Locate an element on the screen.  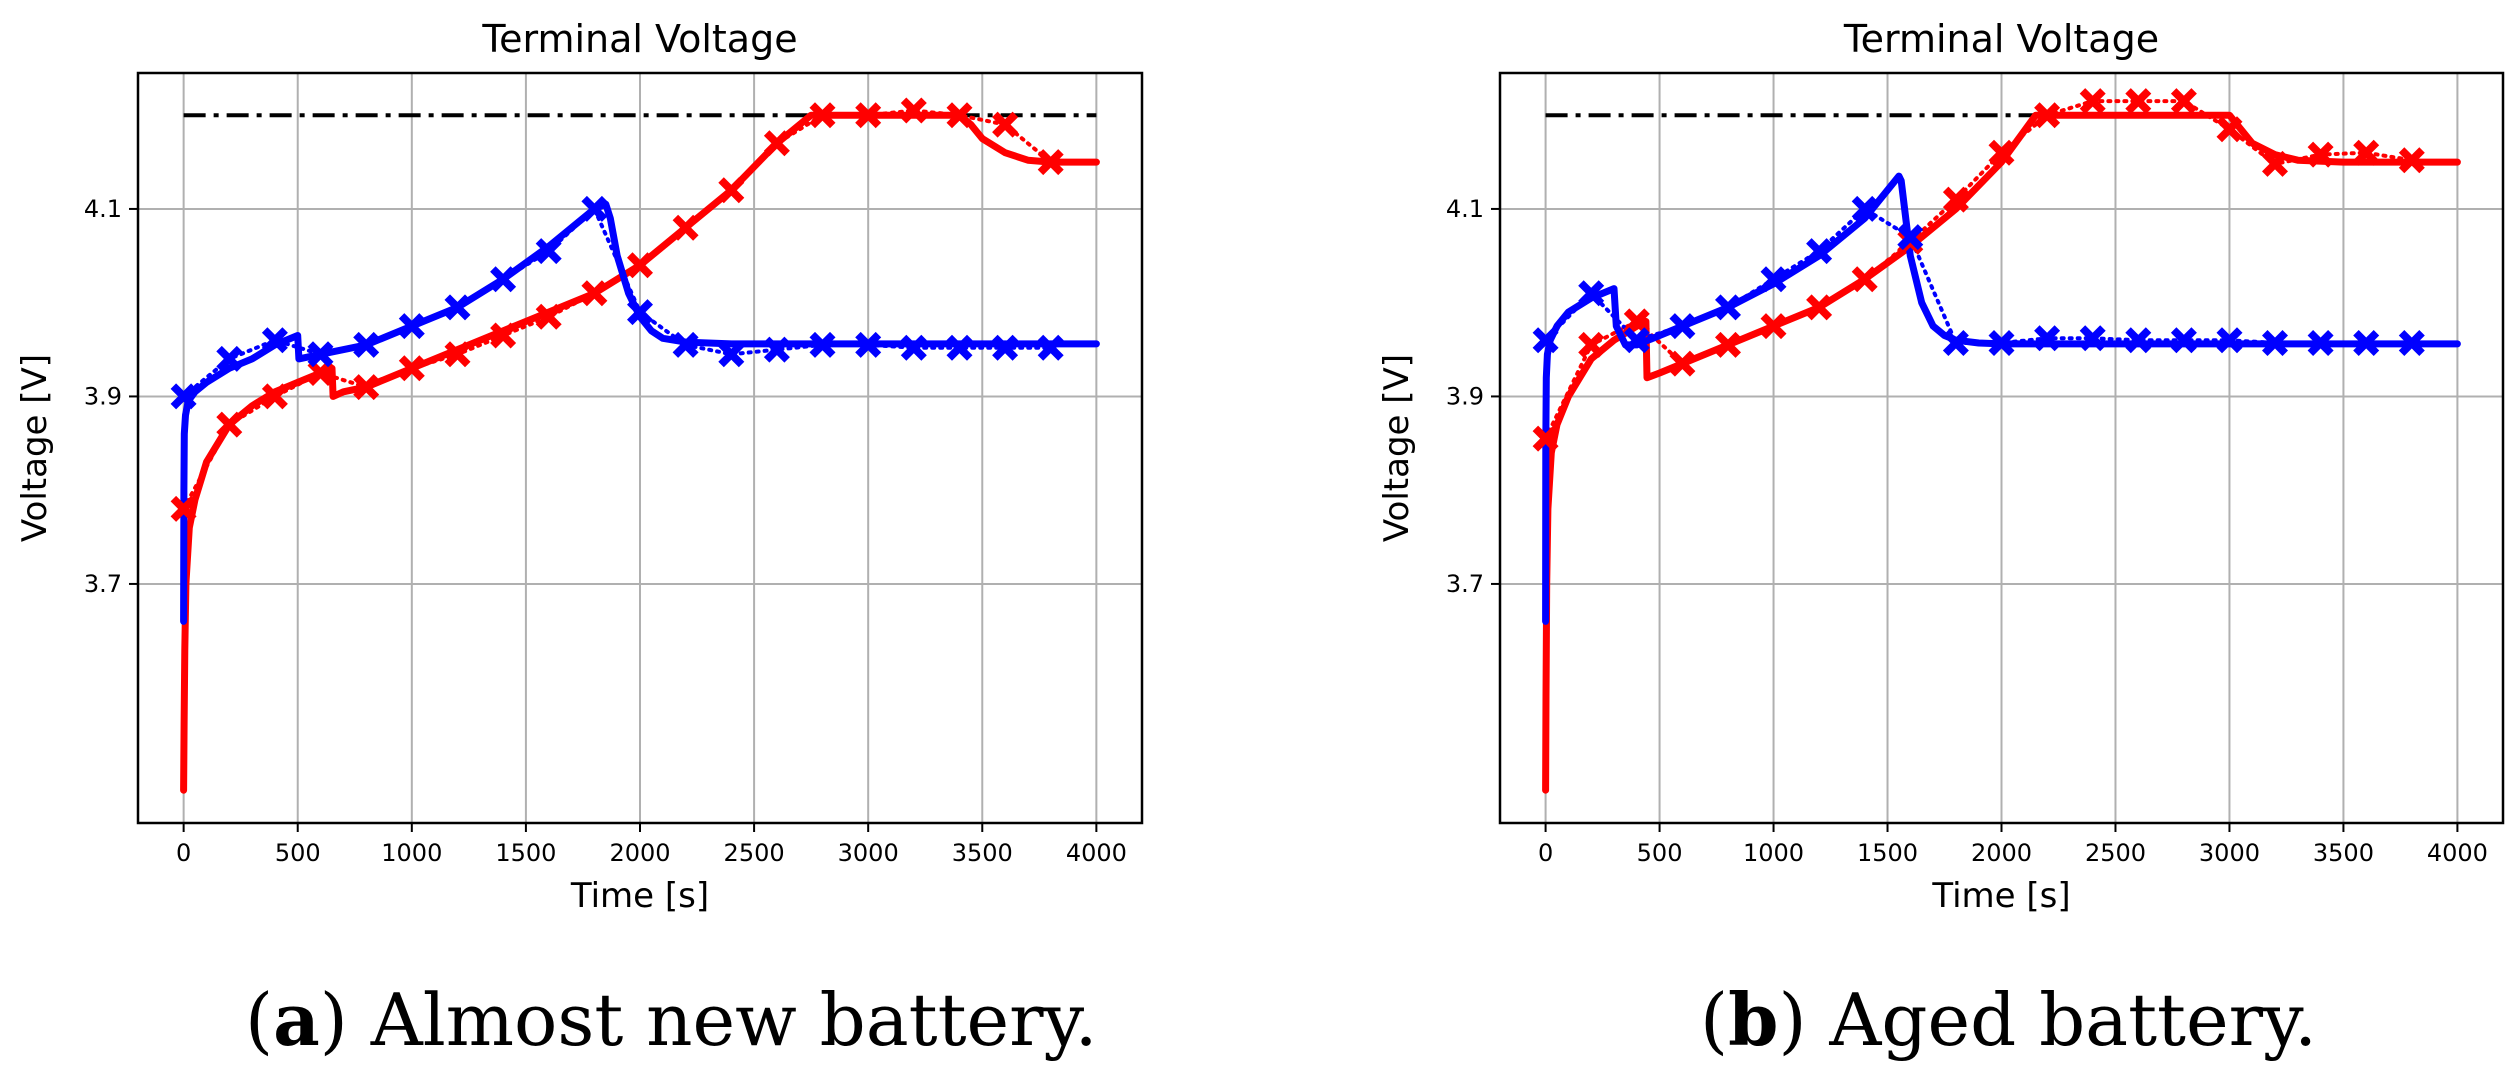
x-tick-label: 3500 is located at coordinates (982, 853).